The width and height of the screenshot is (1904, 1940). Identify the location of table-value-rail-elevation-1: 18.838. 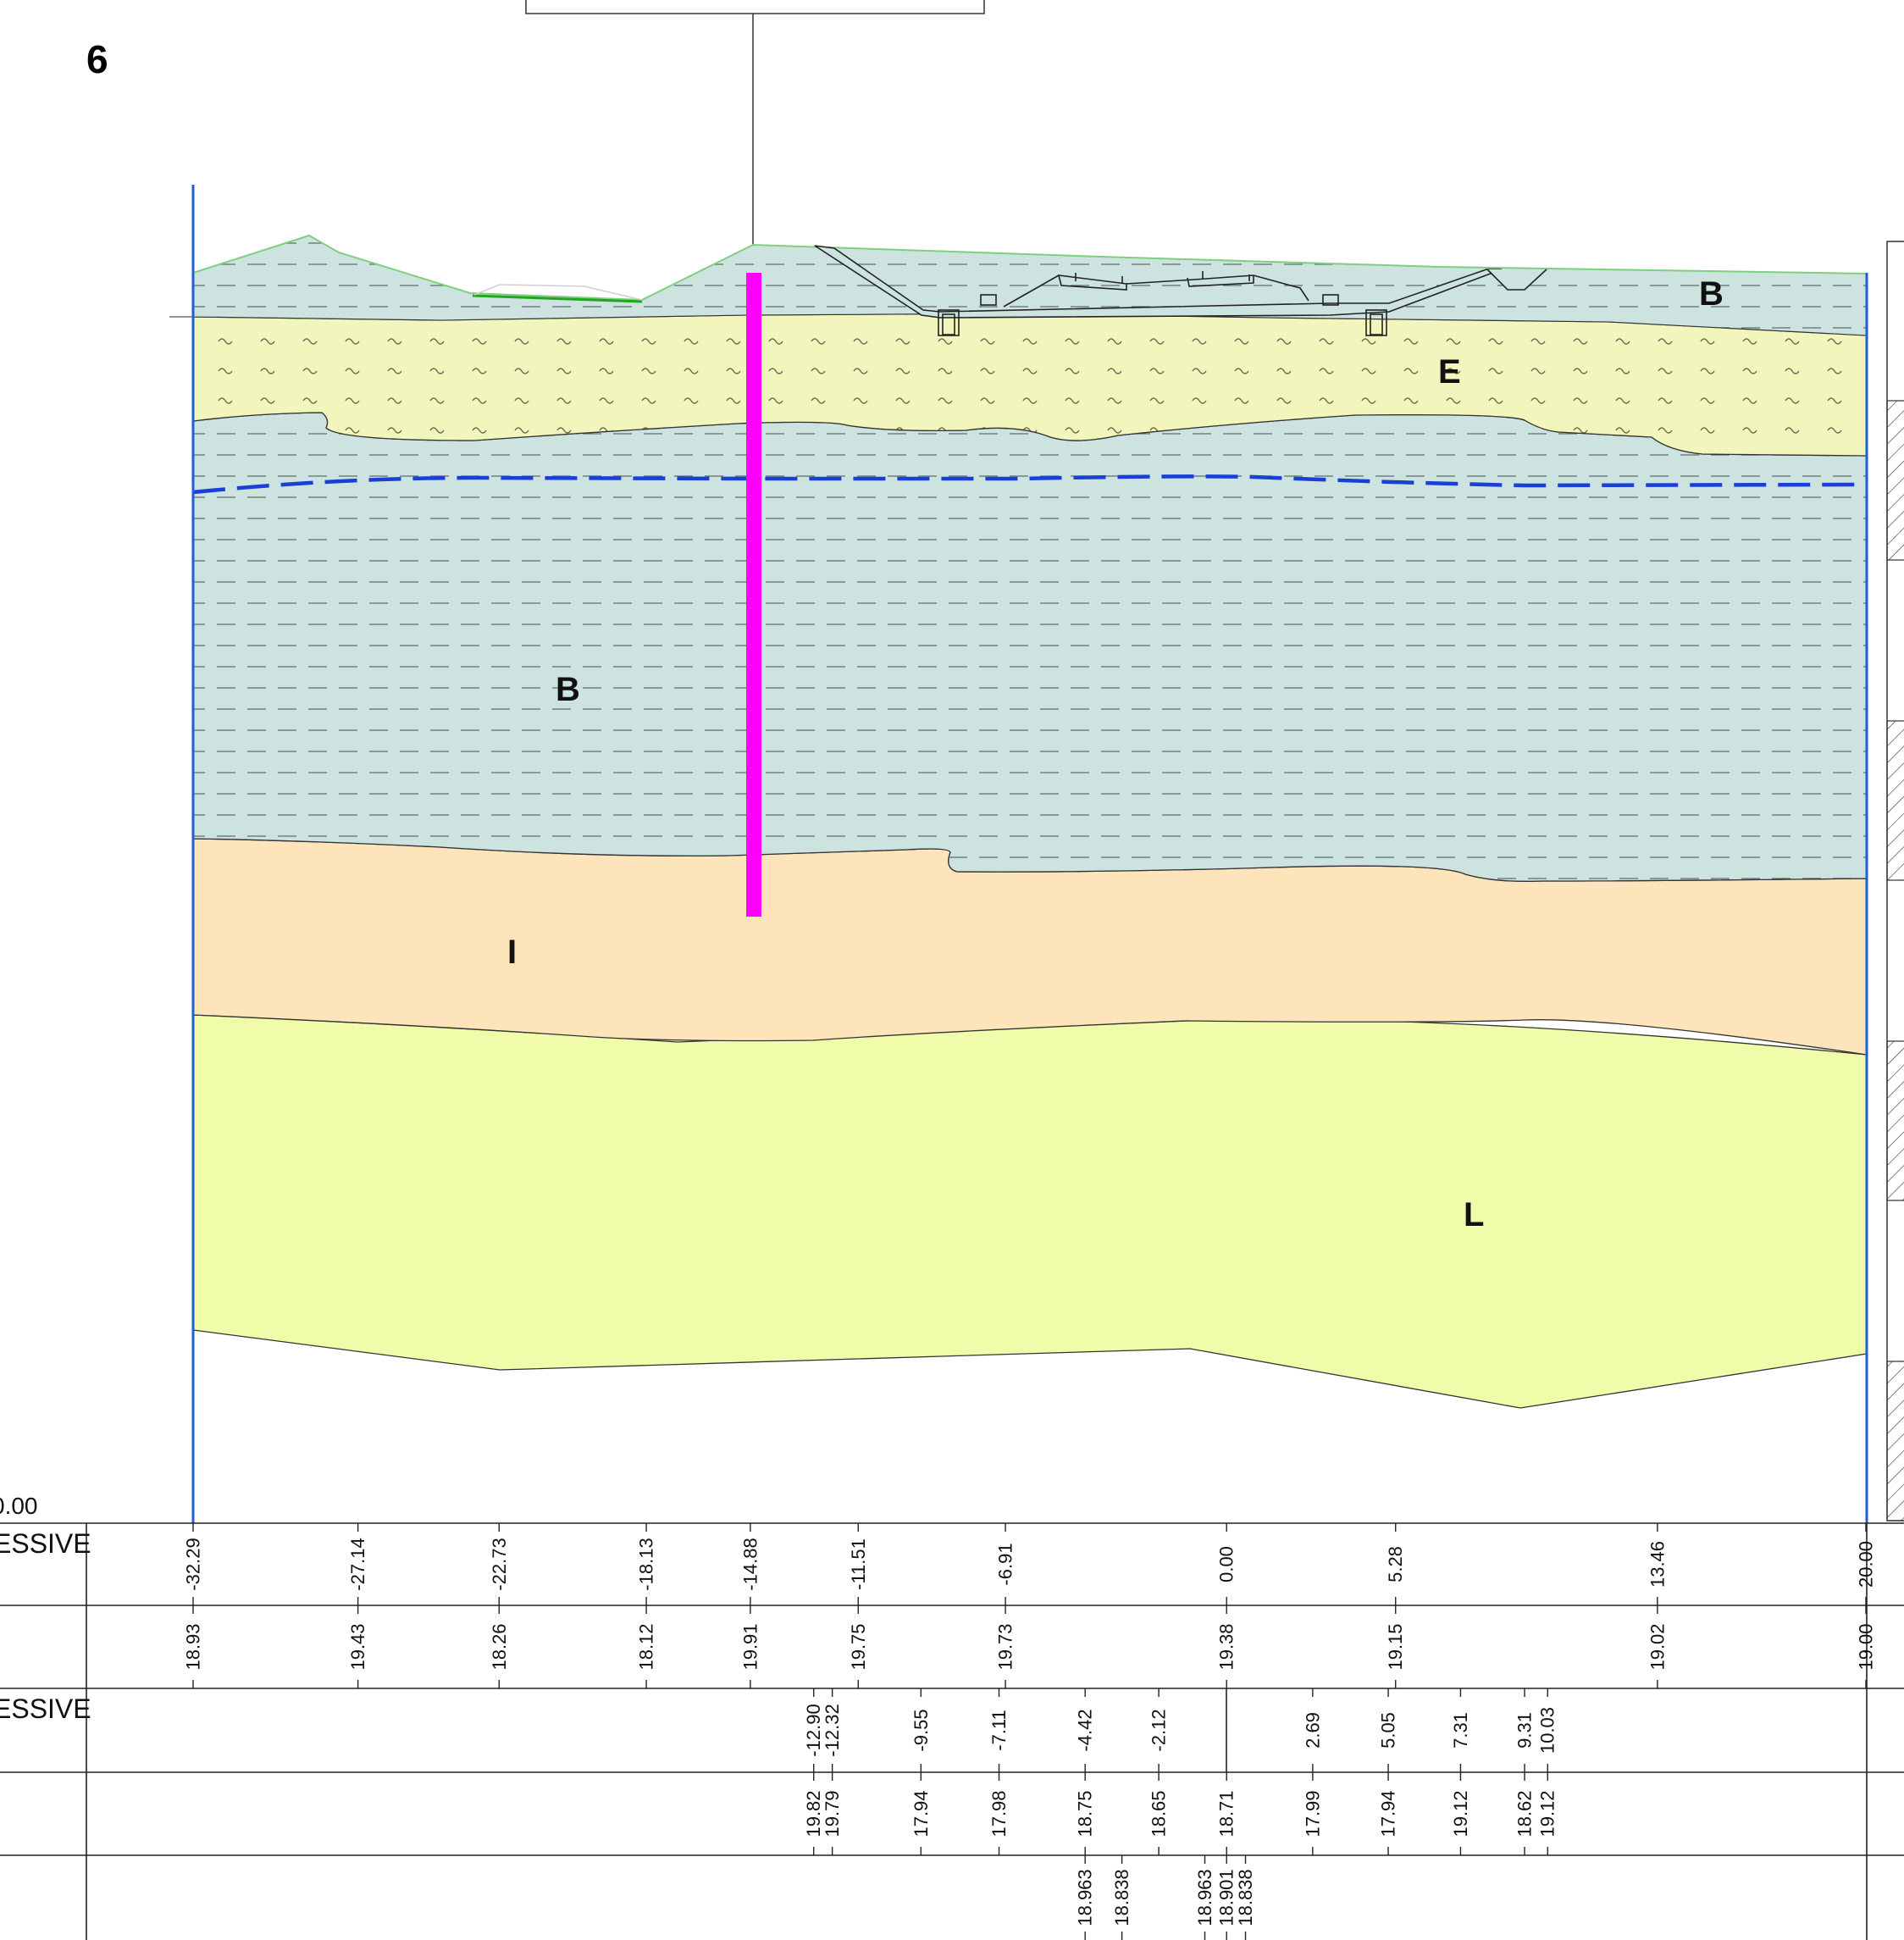
(1122, 1897).